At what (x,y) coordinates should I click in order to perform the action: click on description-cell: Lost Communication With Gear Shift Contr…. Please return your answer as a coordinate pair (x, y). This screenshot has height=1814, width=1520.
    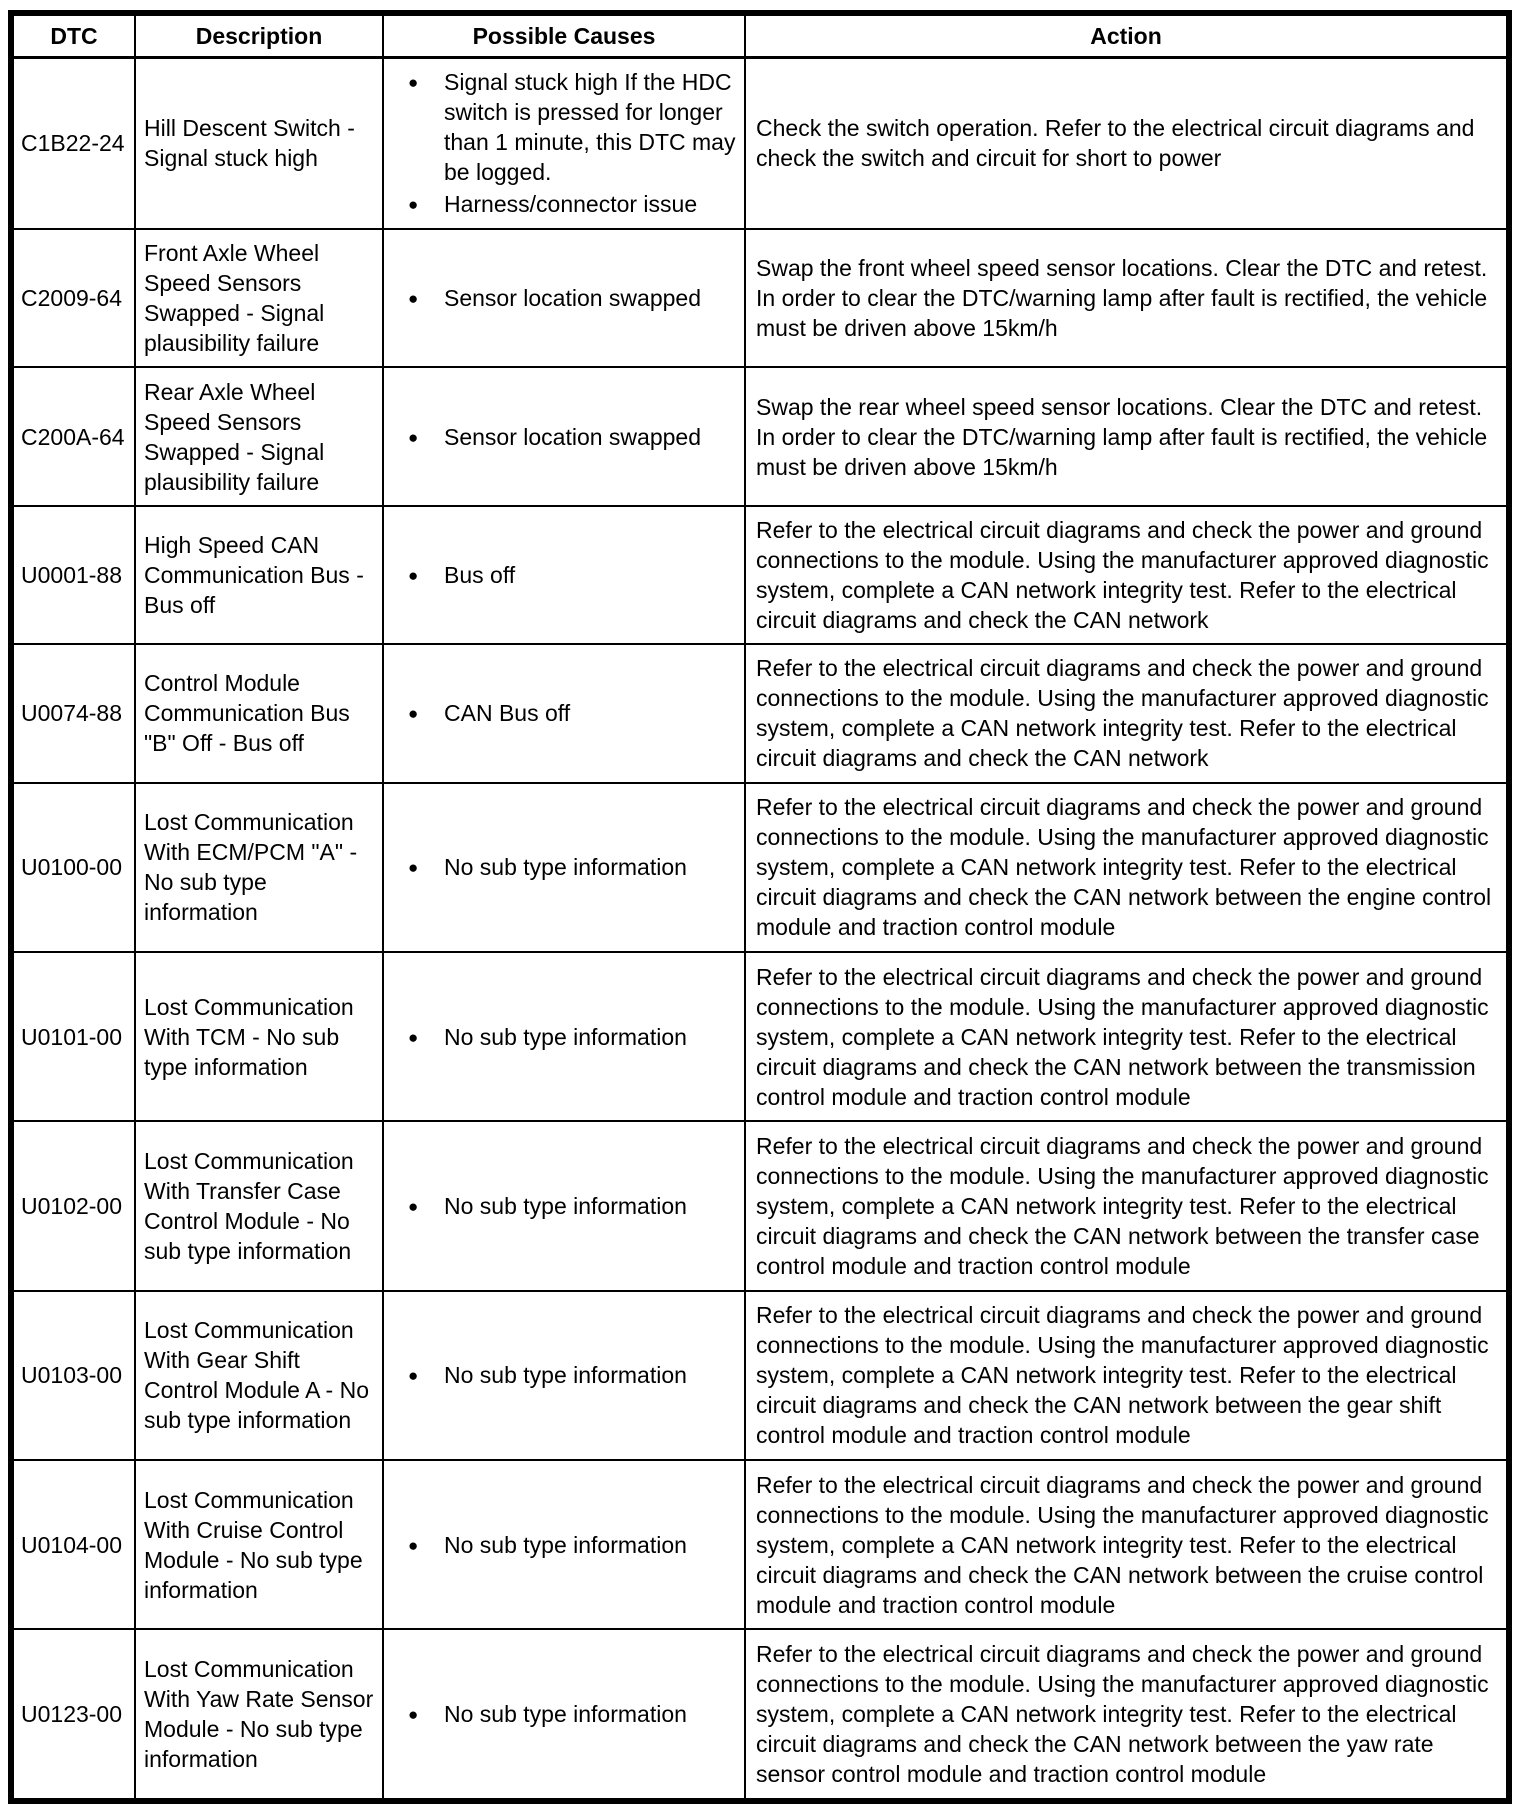
    Looking at the image, I should click on (259, 1375).